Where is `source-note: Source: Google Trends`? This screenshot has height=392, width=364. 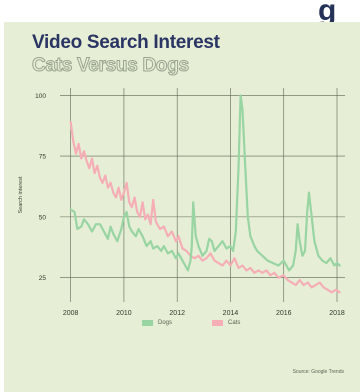 source-note: Source: Google Trends is located at coordinates (318, 372).